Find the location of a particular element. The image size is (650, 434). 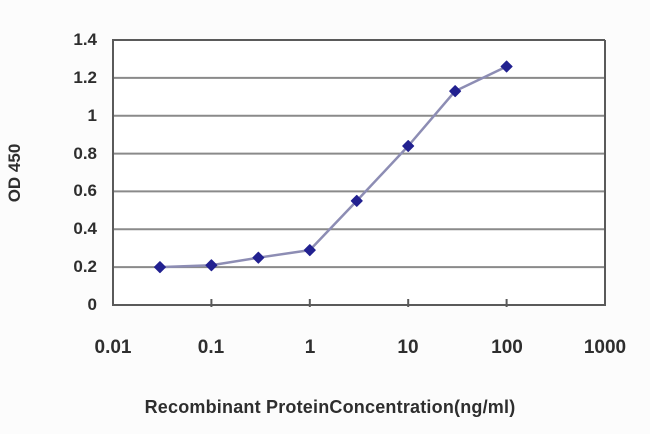

y-tick-label: 1.4 is located at coordinates (85, 39).